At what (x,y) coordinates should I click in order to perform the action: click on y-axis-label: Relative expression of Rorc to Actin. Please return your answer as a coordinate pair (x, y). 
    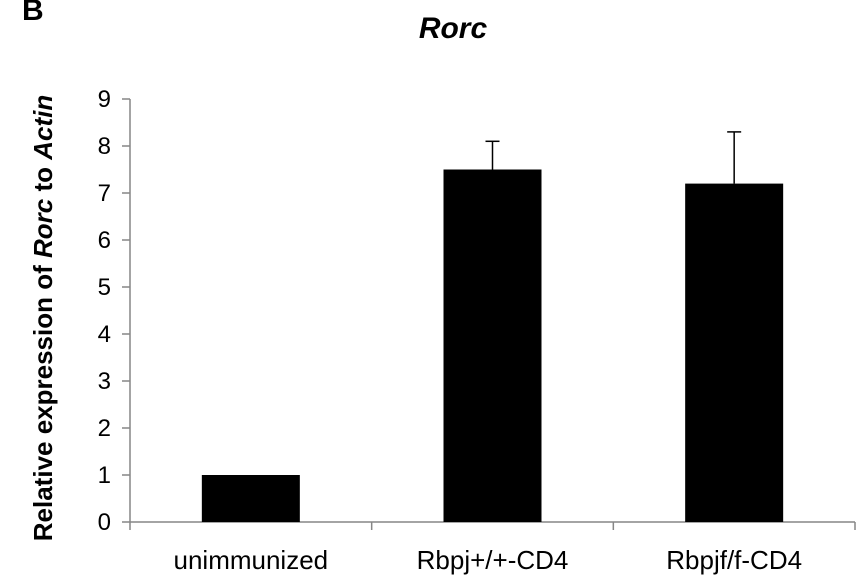
    Looking at the image, I should click on (43, 318).